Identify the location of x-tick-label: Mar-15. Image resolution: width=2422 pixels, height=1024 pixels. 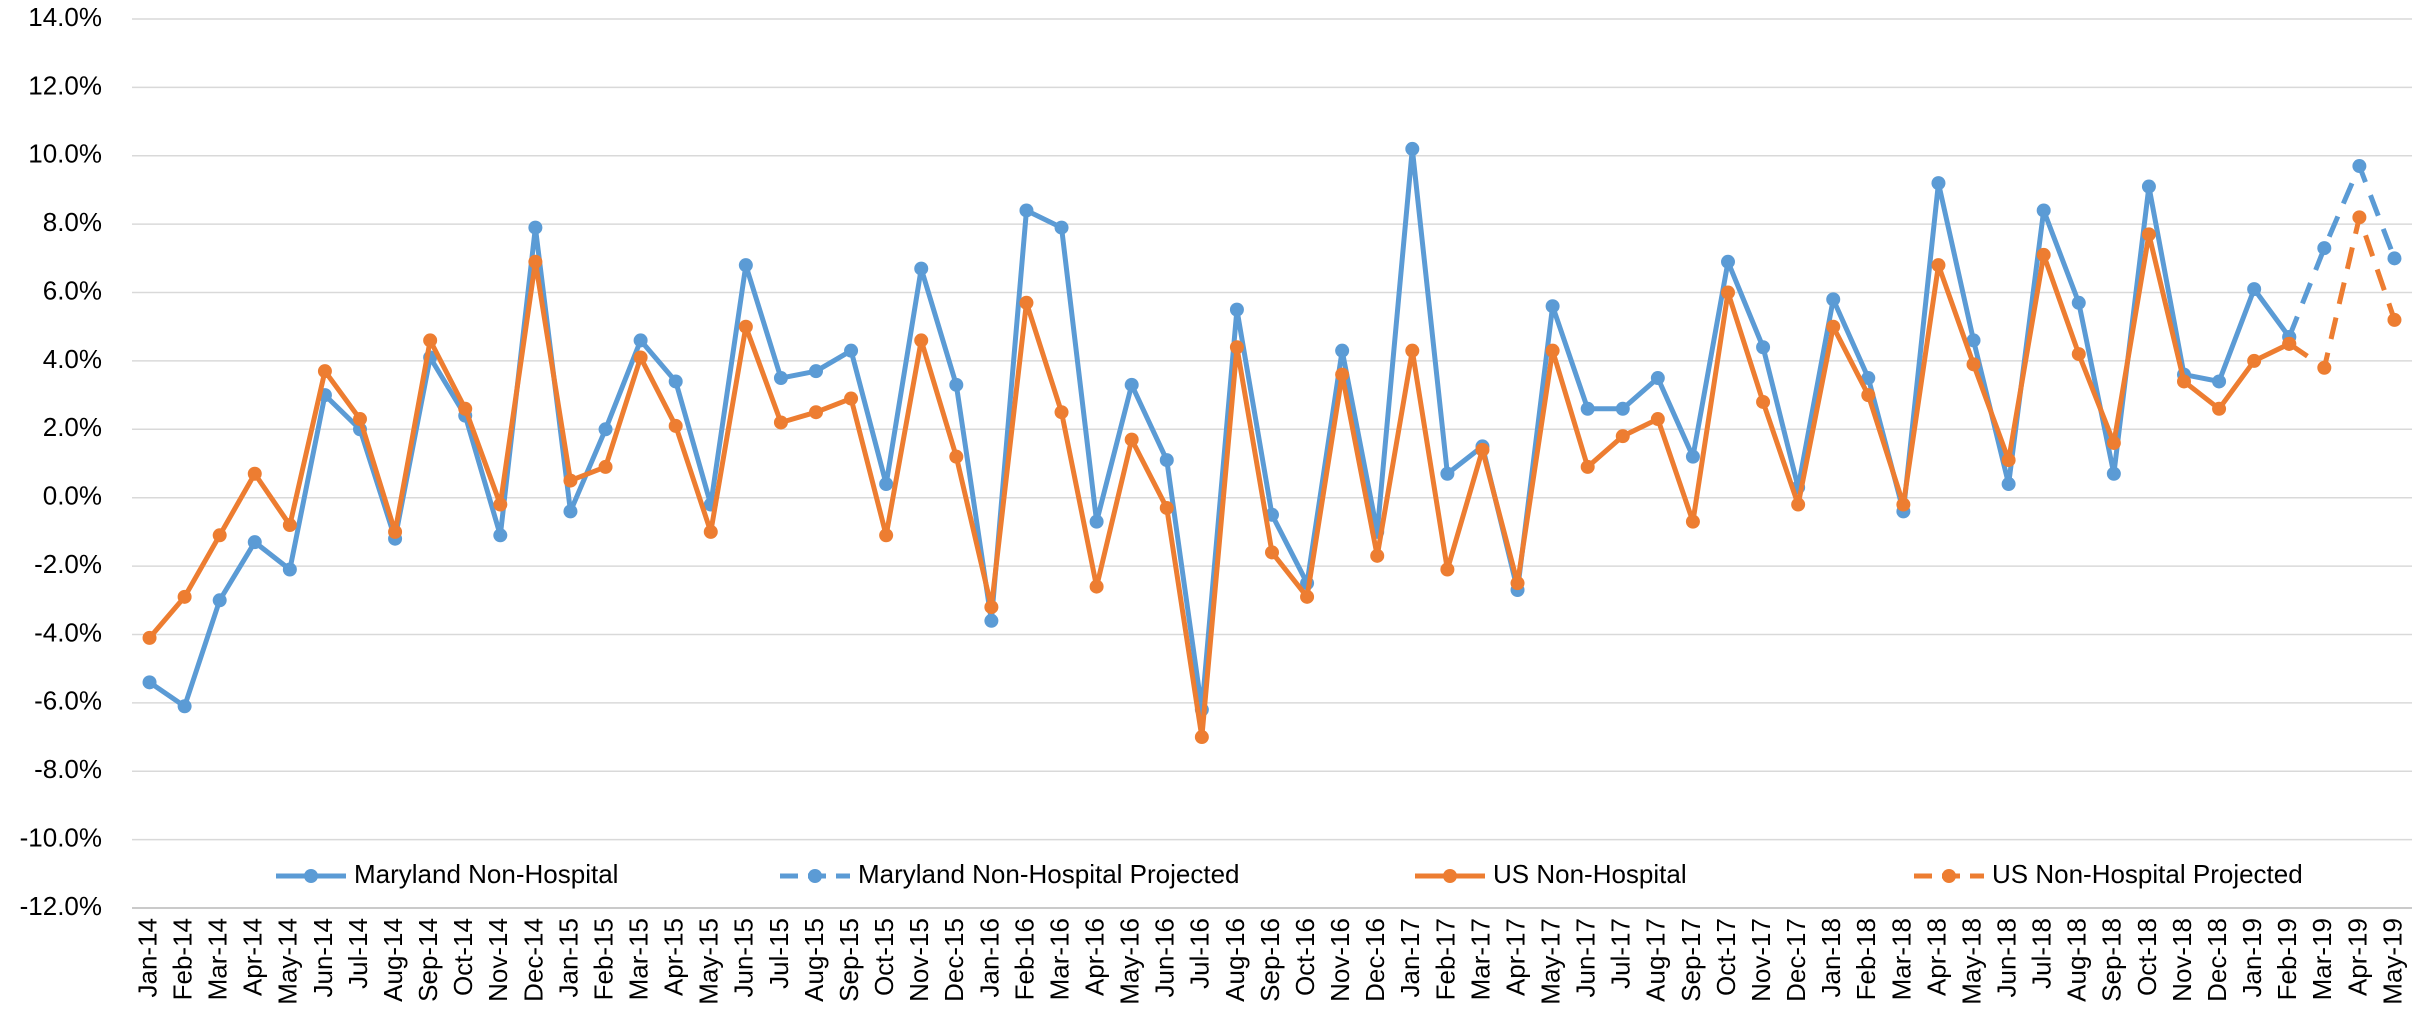
(638, 959).